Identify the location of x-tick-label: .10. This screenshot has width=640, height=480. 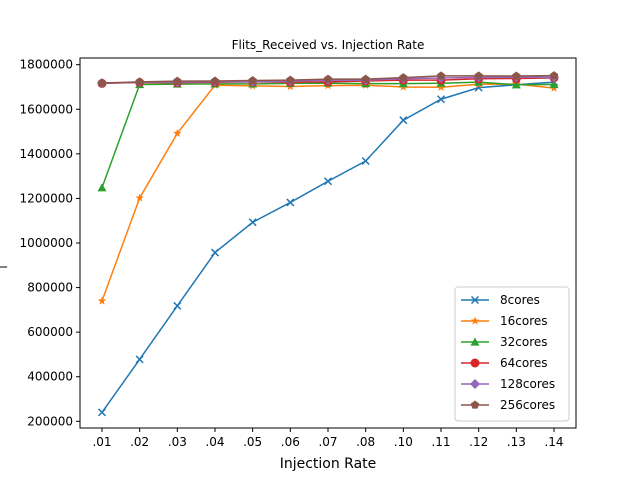
(403, 442).